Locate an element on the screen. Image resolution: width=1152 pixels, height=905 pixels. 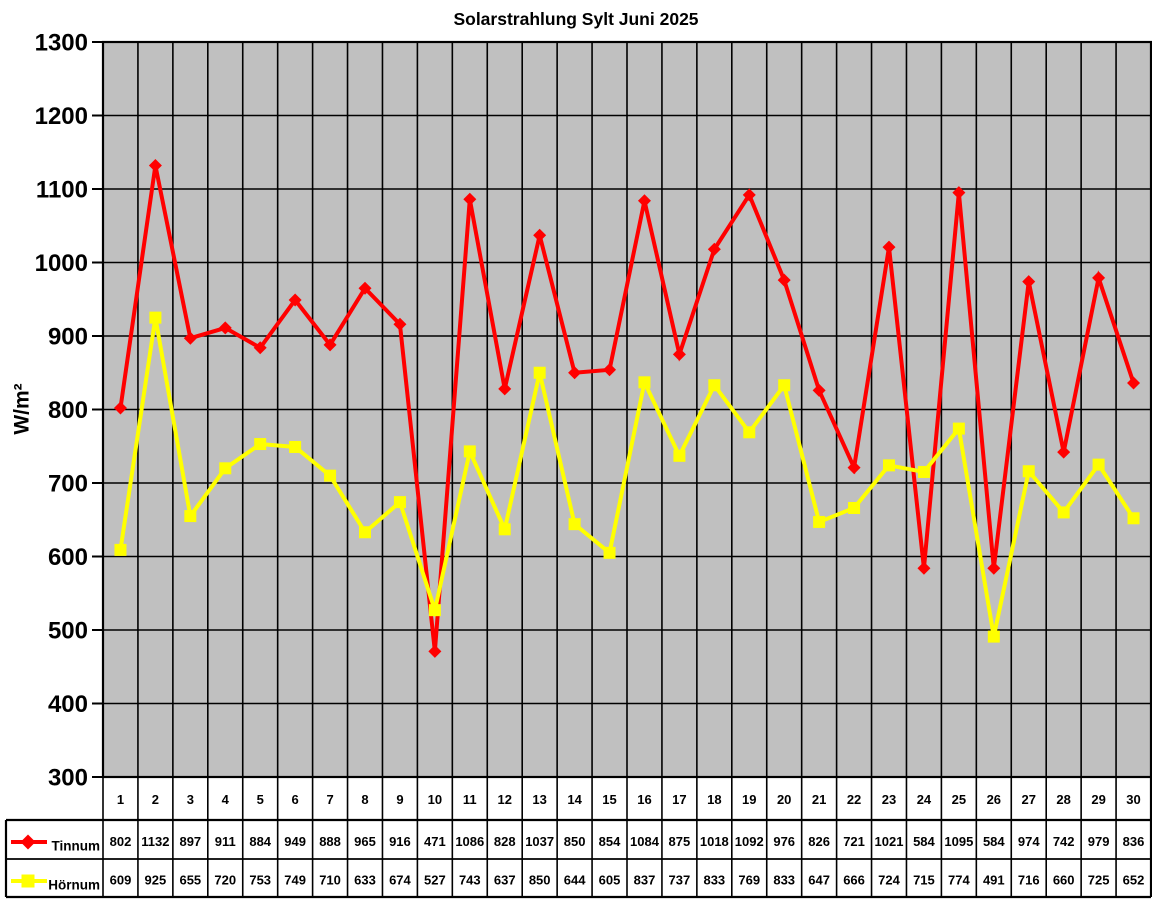
value-cell: 897 is located at coordinates (190, 841).